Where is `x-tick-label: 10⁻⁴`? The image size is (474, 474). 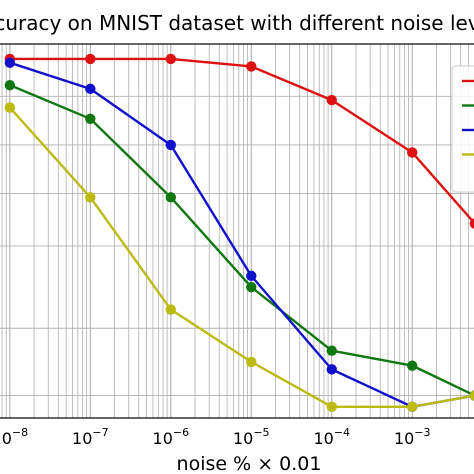
x-tick-label: 10⁻⁴ is located at coordinates (331, 437).